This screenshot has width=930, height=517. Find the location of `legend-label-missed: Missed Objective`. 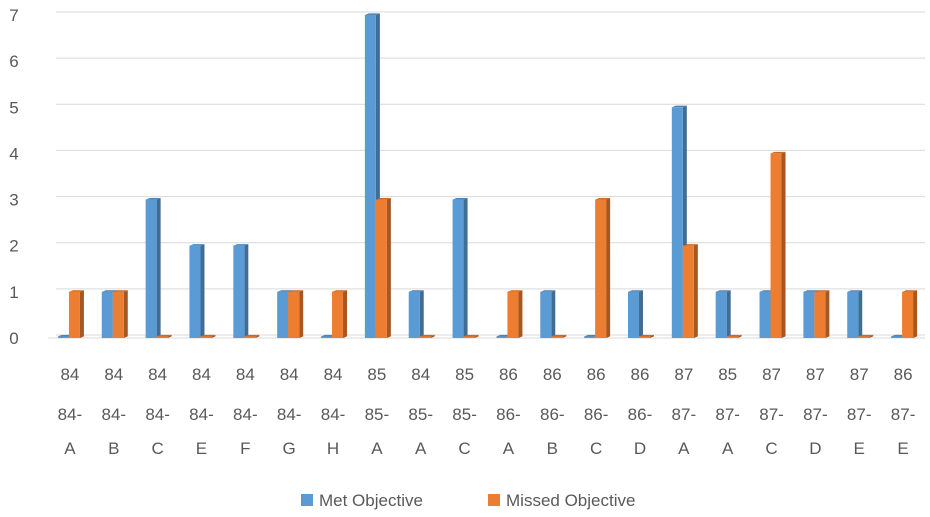

legend-label-missed: Missed Objective is located at coordinates (570, 500).